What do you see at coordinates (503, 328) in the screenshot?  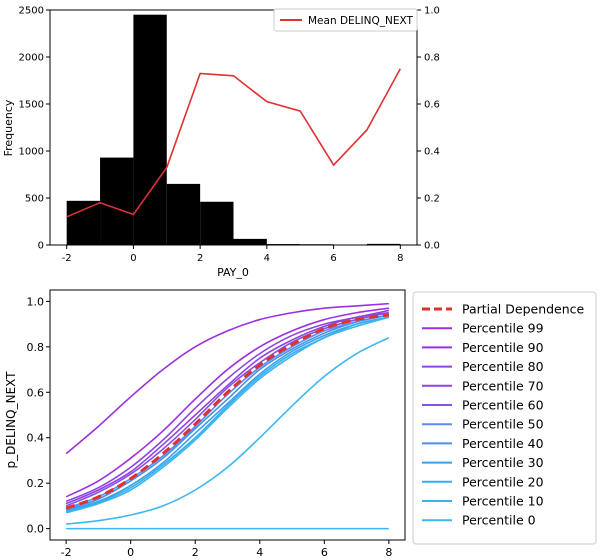 I see `legend-label: Percentile 99` at bounding box center [503, 328].